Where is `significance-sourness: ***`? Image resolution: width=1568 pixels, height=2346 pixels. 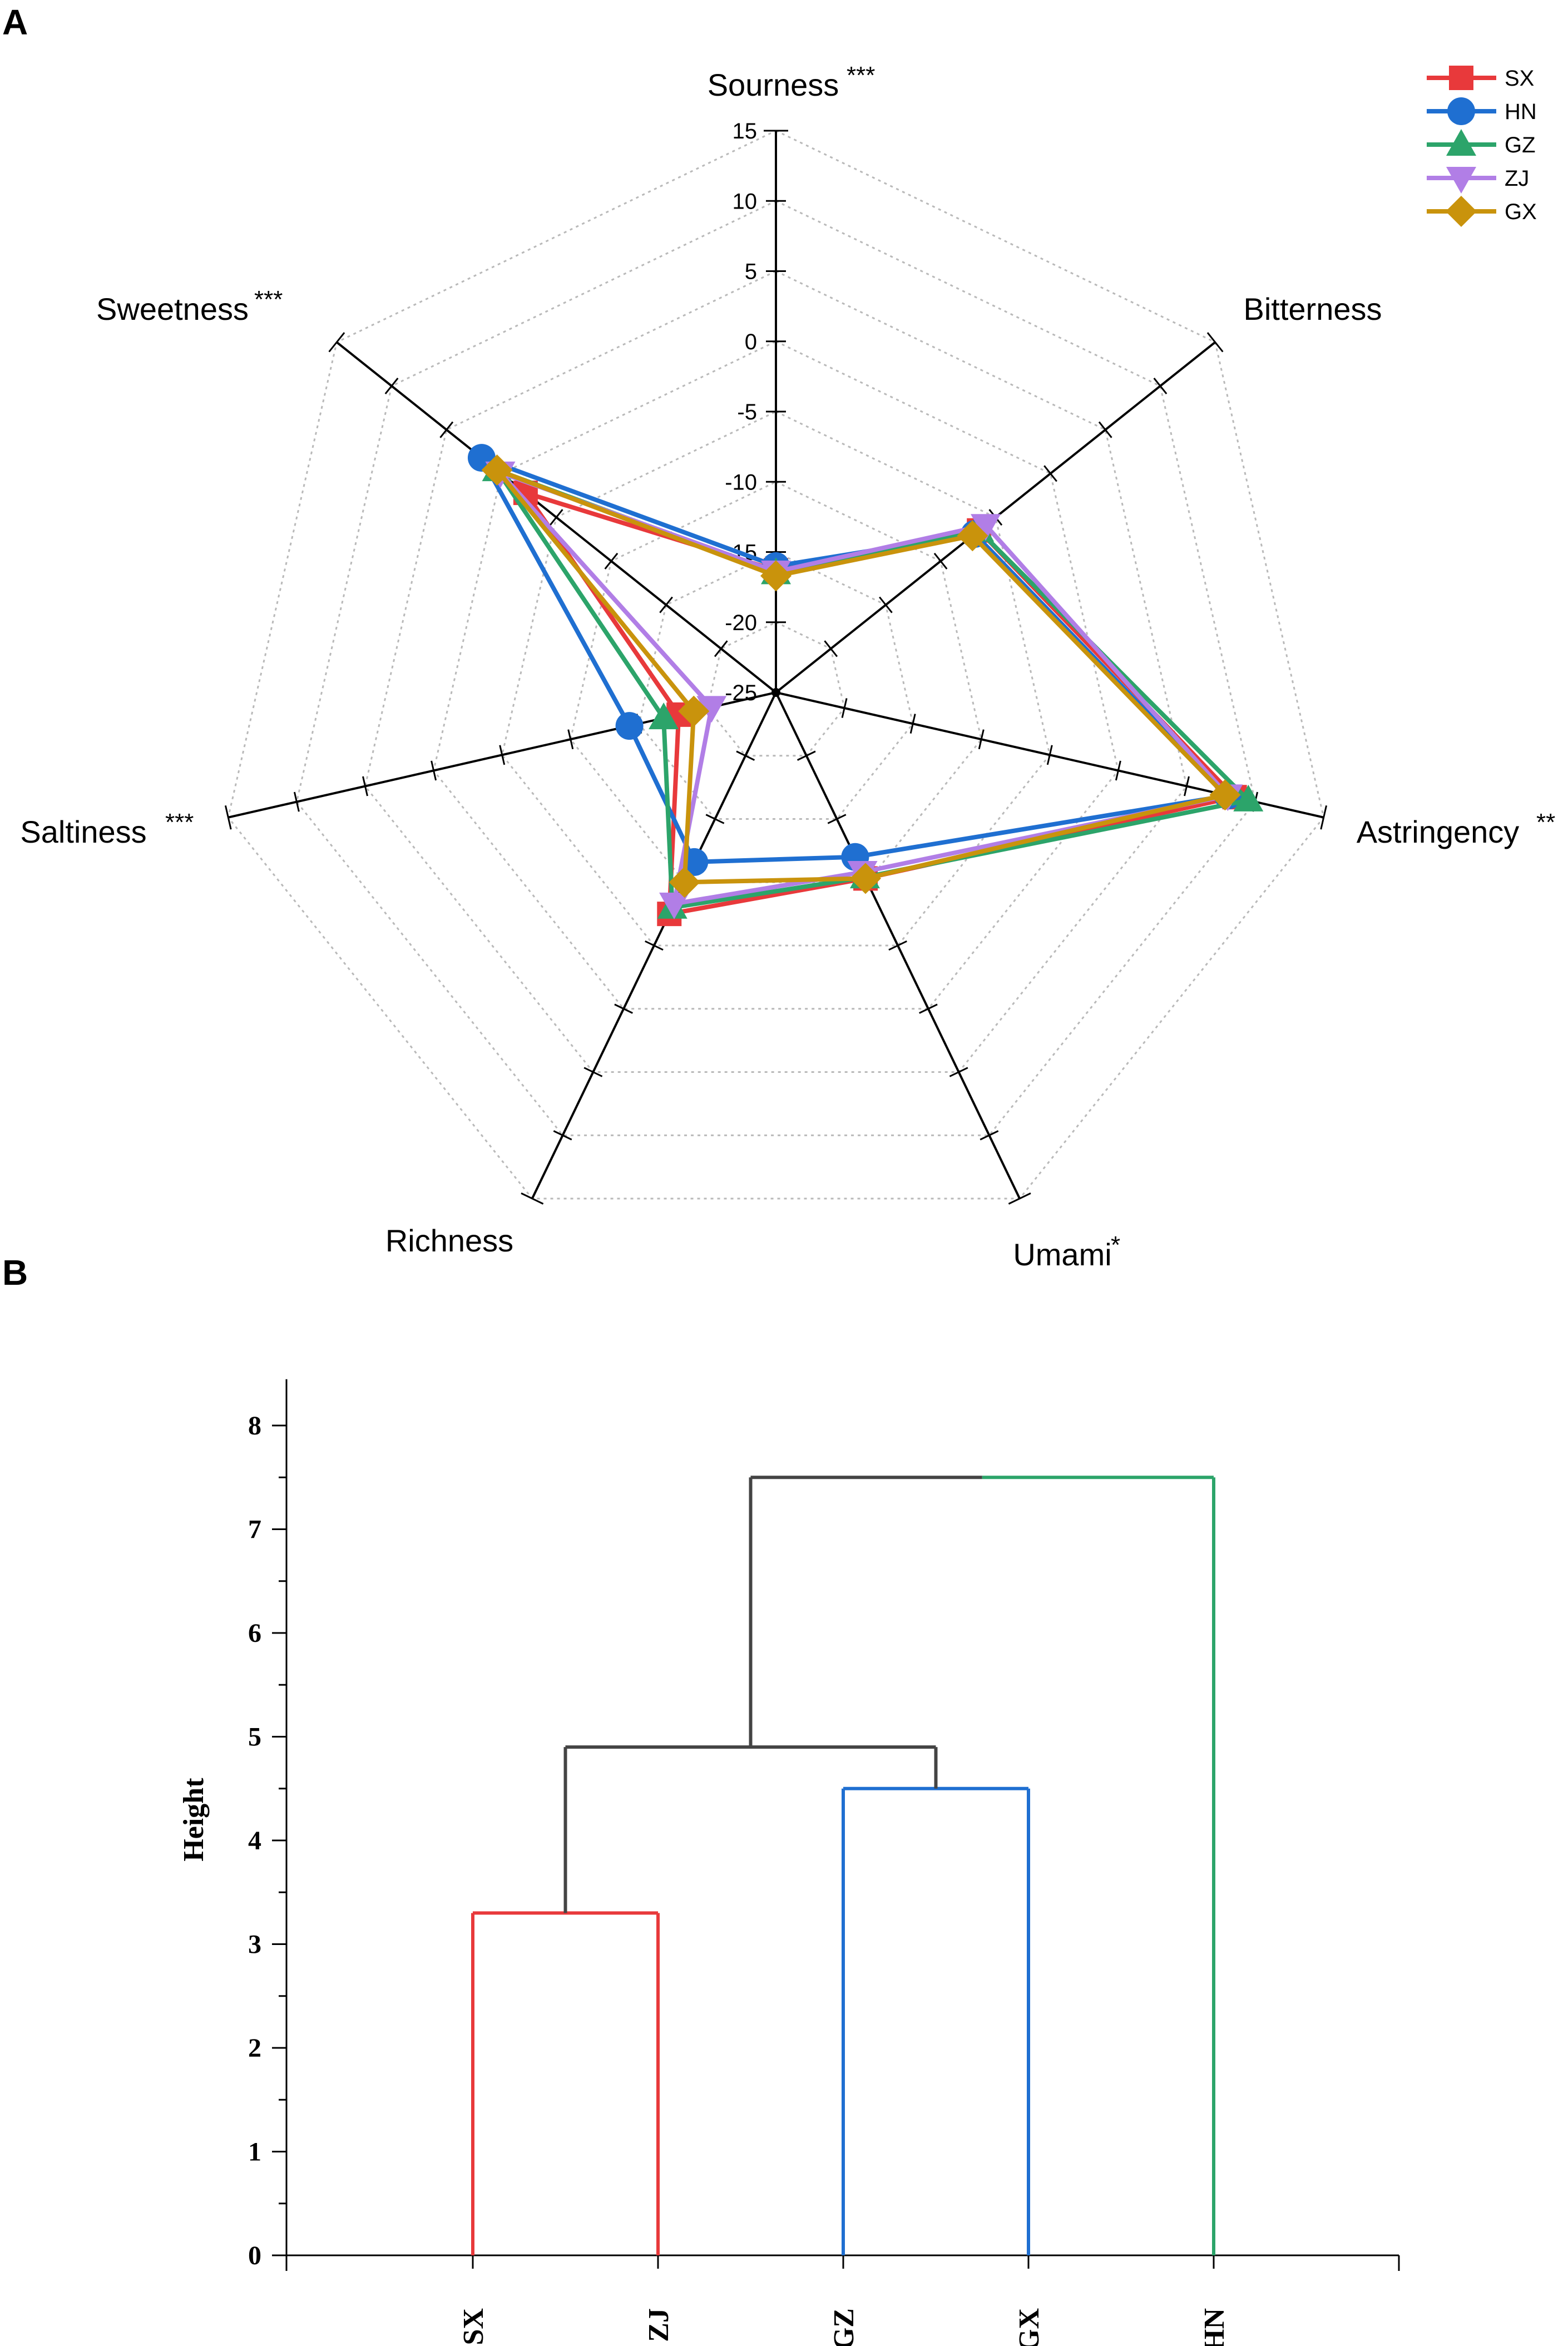
significance-sourness: *** is located at coordinates (861, 76).